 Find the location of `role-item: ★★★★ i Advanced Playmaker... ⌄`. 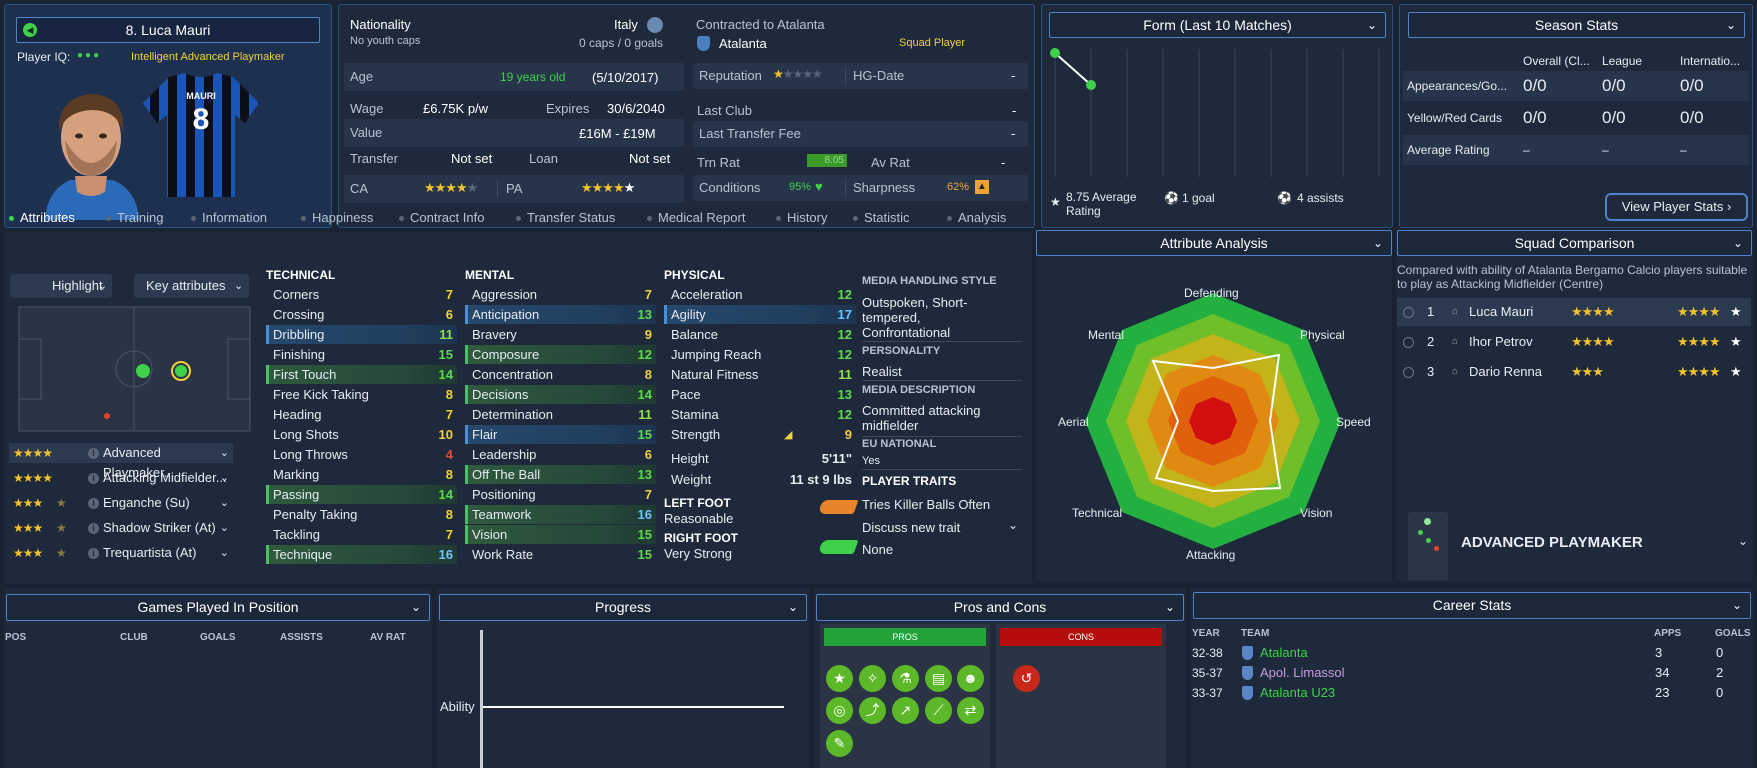

role-item: ★★★★ i Advanced Playmaker... ⌄ is located at coordinates (121, 461).